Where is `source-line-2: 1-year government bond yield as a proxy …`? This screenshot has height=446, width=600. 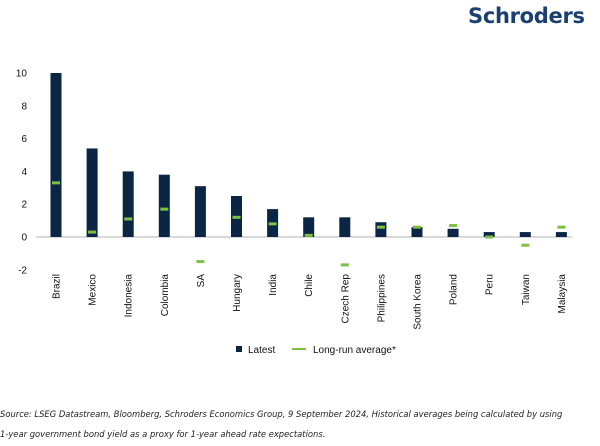 source-line-2: 1-year government bond yield as a proxy … is located at coordinates (163, 434).